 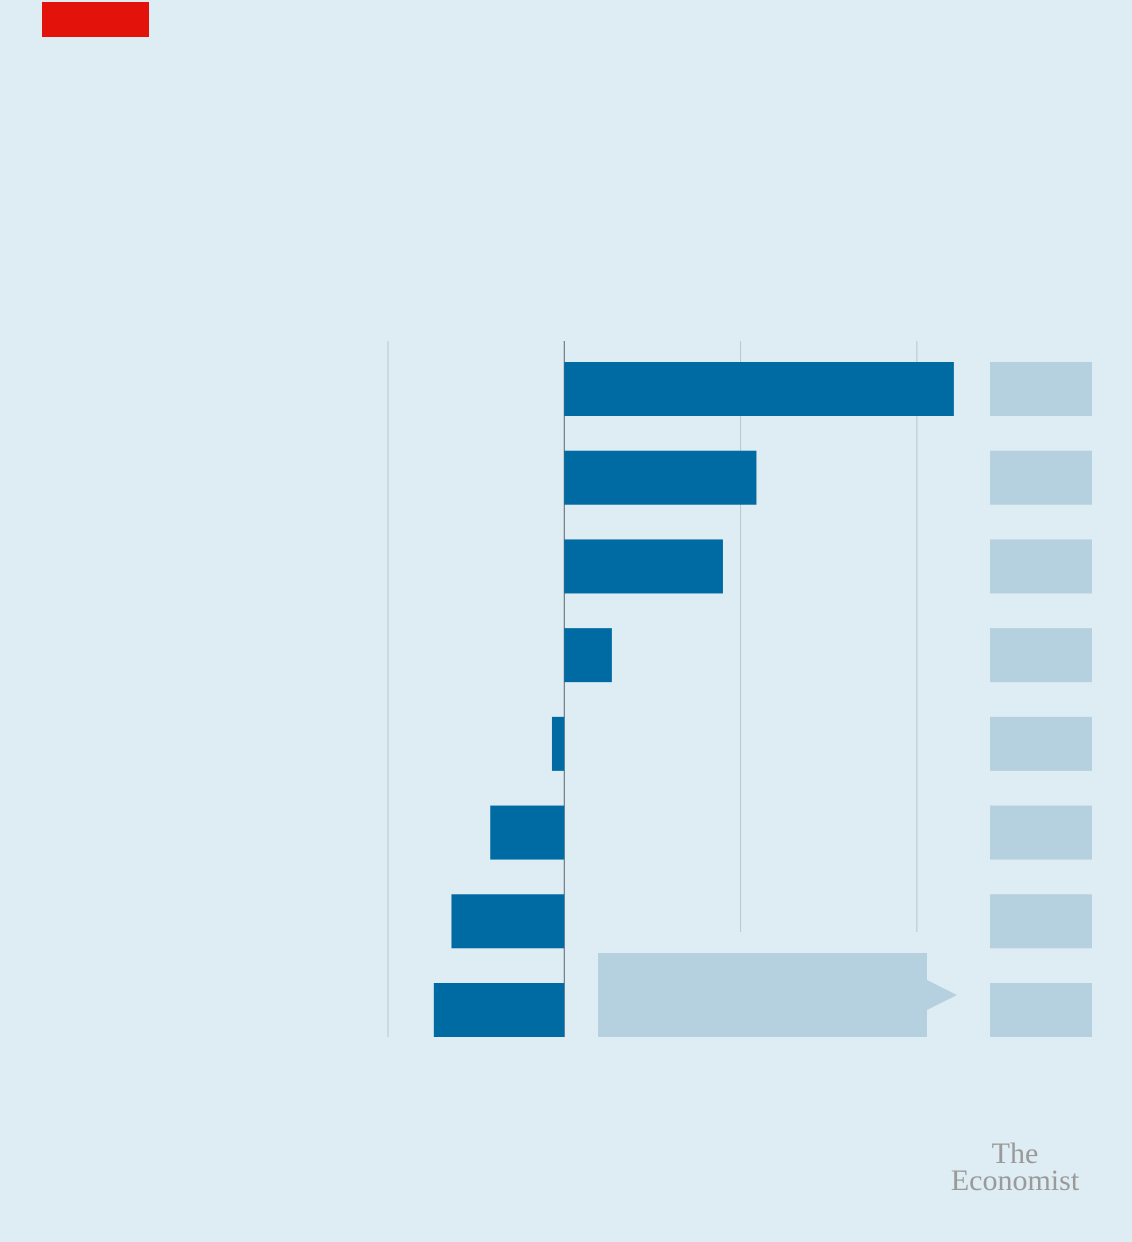 What do you see at coordinates (1015, 1153) in the screenshot?
I see `brand-line: The` at bounding box center [1015, 1153].